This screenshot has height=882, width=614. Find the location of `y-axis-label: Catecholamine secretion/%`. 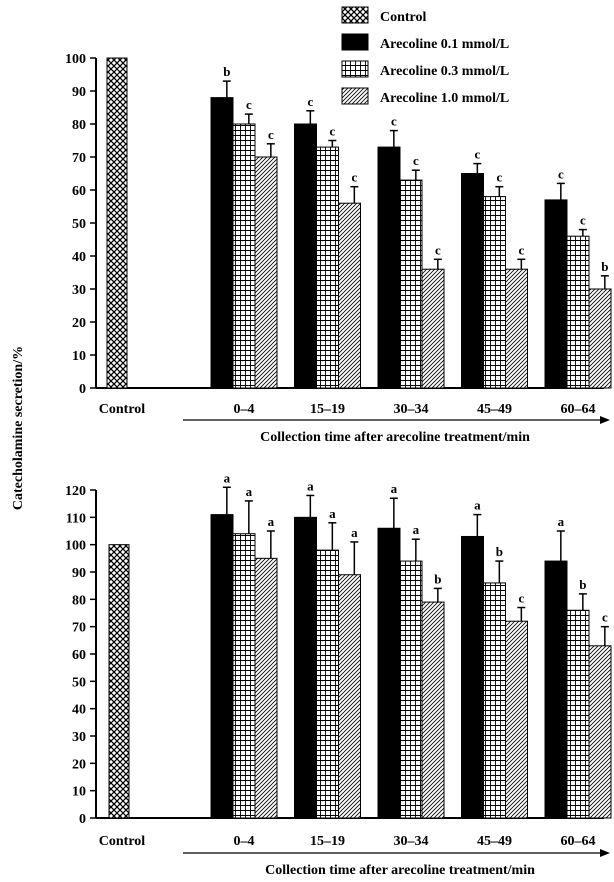

y-axis-label: Catecholamine secretion/% is located at coordinates (18, 428).